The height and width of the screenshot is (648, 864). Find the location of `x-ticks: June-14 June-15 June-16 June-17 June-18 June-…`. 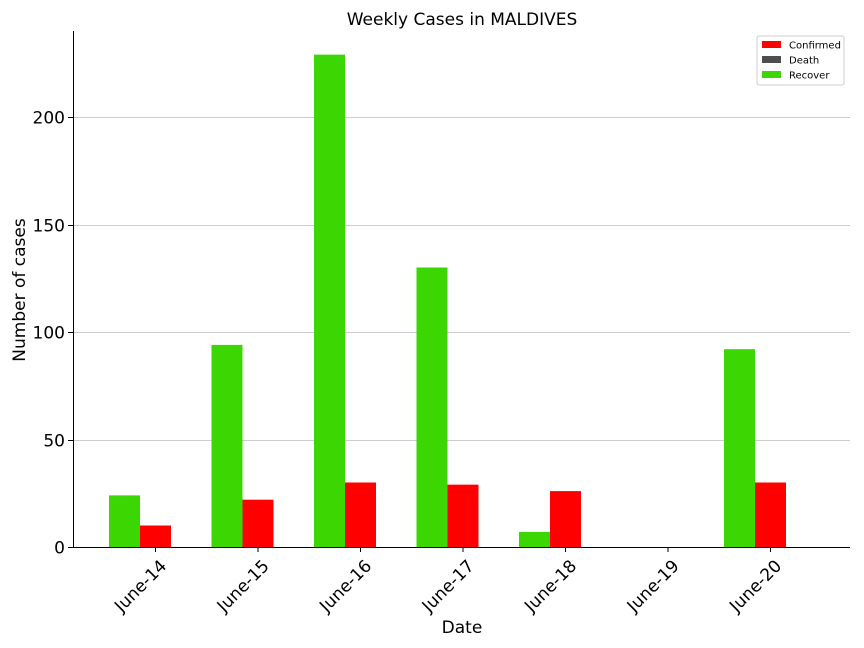

x-ticks: June-14 June-15 June-16 June-17 June-18 June-… is located at coordinates (448, 582).